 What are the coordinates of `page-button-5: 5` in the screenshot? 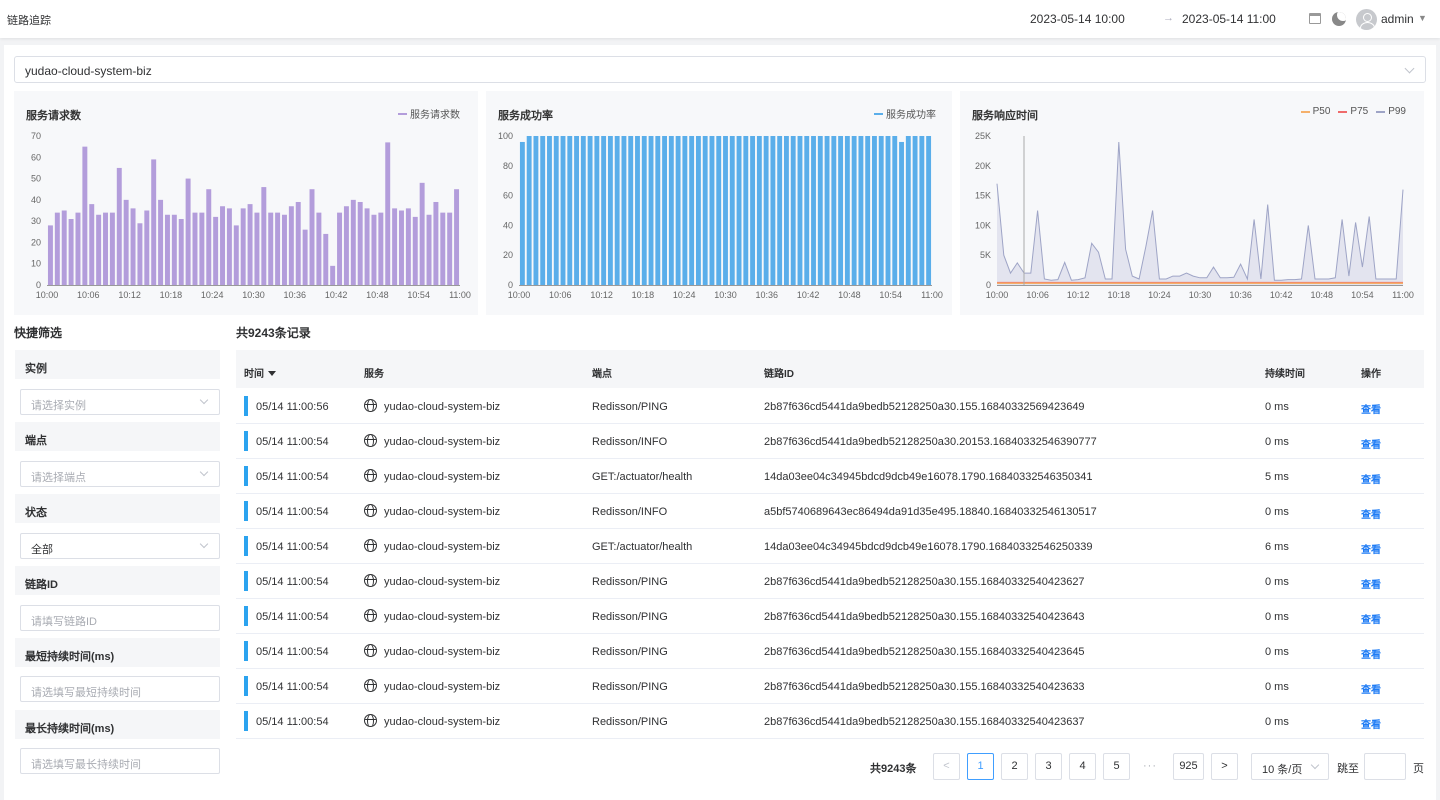 It's located at (1116, 766).